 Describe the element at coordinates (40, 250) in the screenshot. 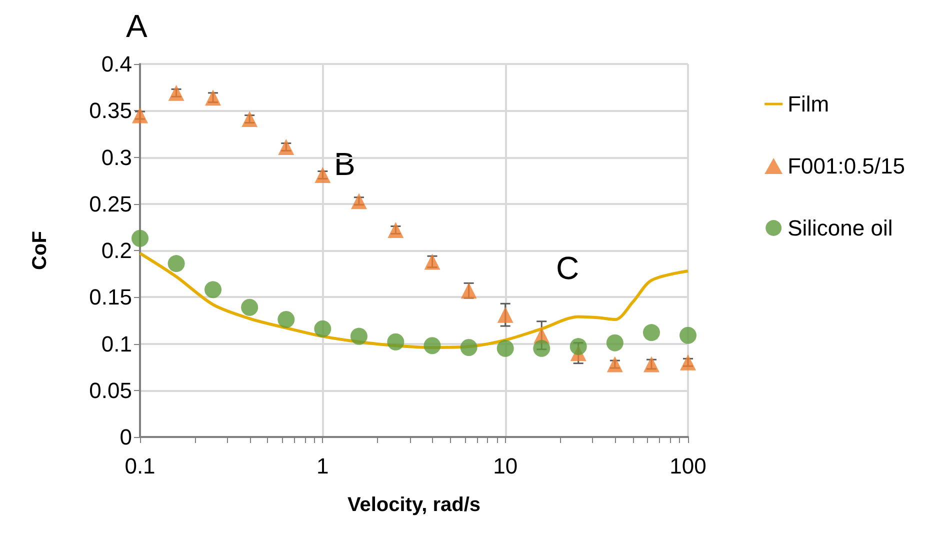

I see `y-axis-title: CoF` at that location.